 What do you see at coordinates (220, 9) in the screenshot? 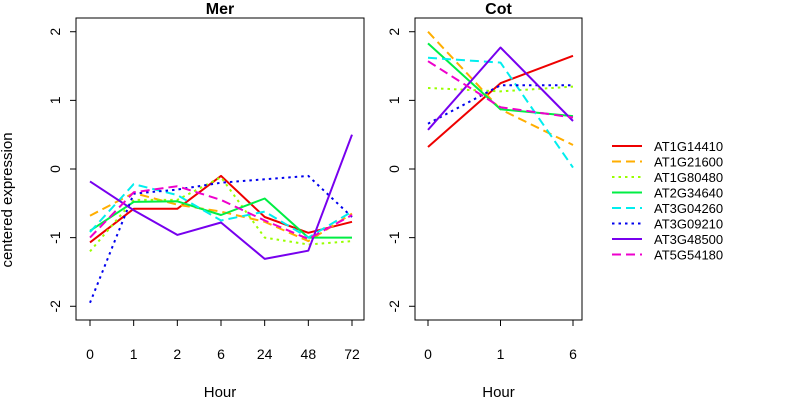
I see `mer-title: Mer` at bounding box center [220, 9].